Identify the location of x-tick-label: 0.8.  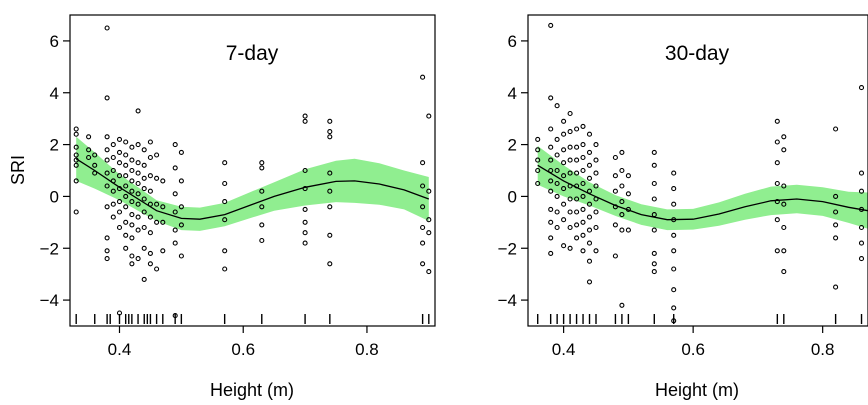
(823, 349).